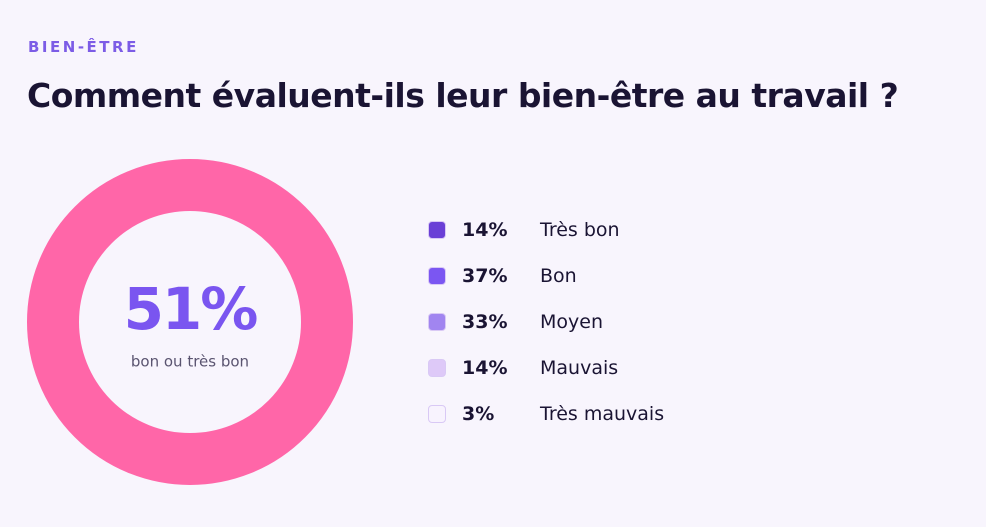 This screenshot has height=527, width=986. Describe the element at coordinates (523, 368) in the screenshot. I see `legend-item: 14% Mauvais` at that location.